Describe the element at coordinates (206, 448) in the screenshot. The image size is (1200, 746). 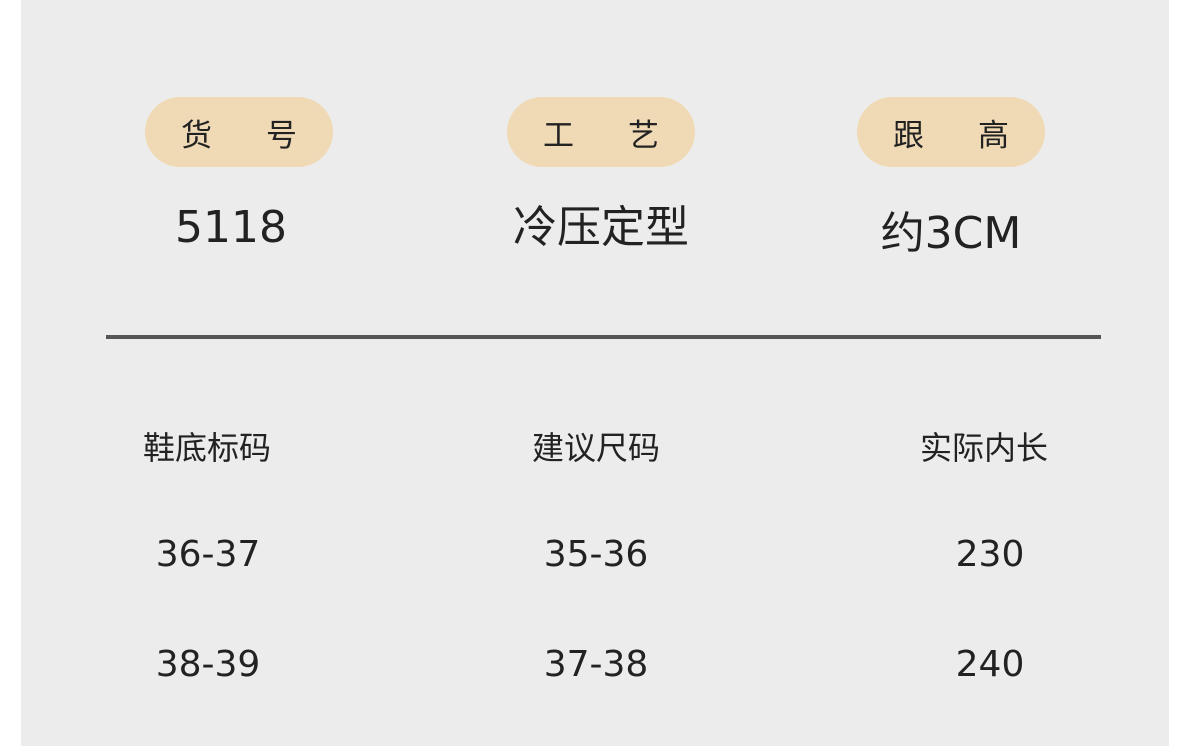
I see `table-header: 鞋底标码` at that location.